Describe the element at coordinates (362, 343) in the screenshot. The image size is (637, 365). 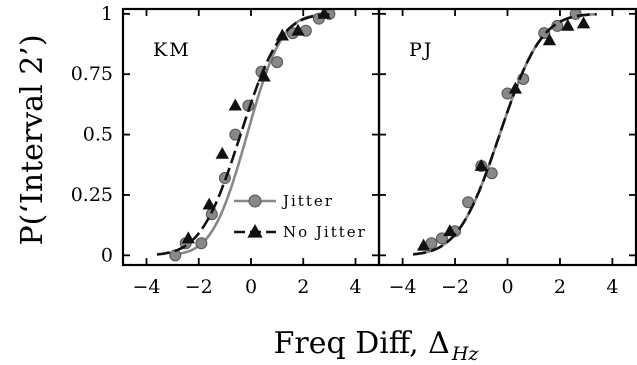
I see `x-axis-label-main: Freq Diff, Δ` at that location.